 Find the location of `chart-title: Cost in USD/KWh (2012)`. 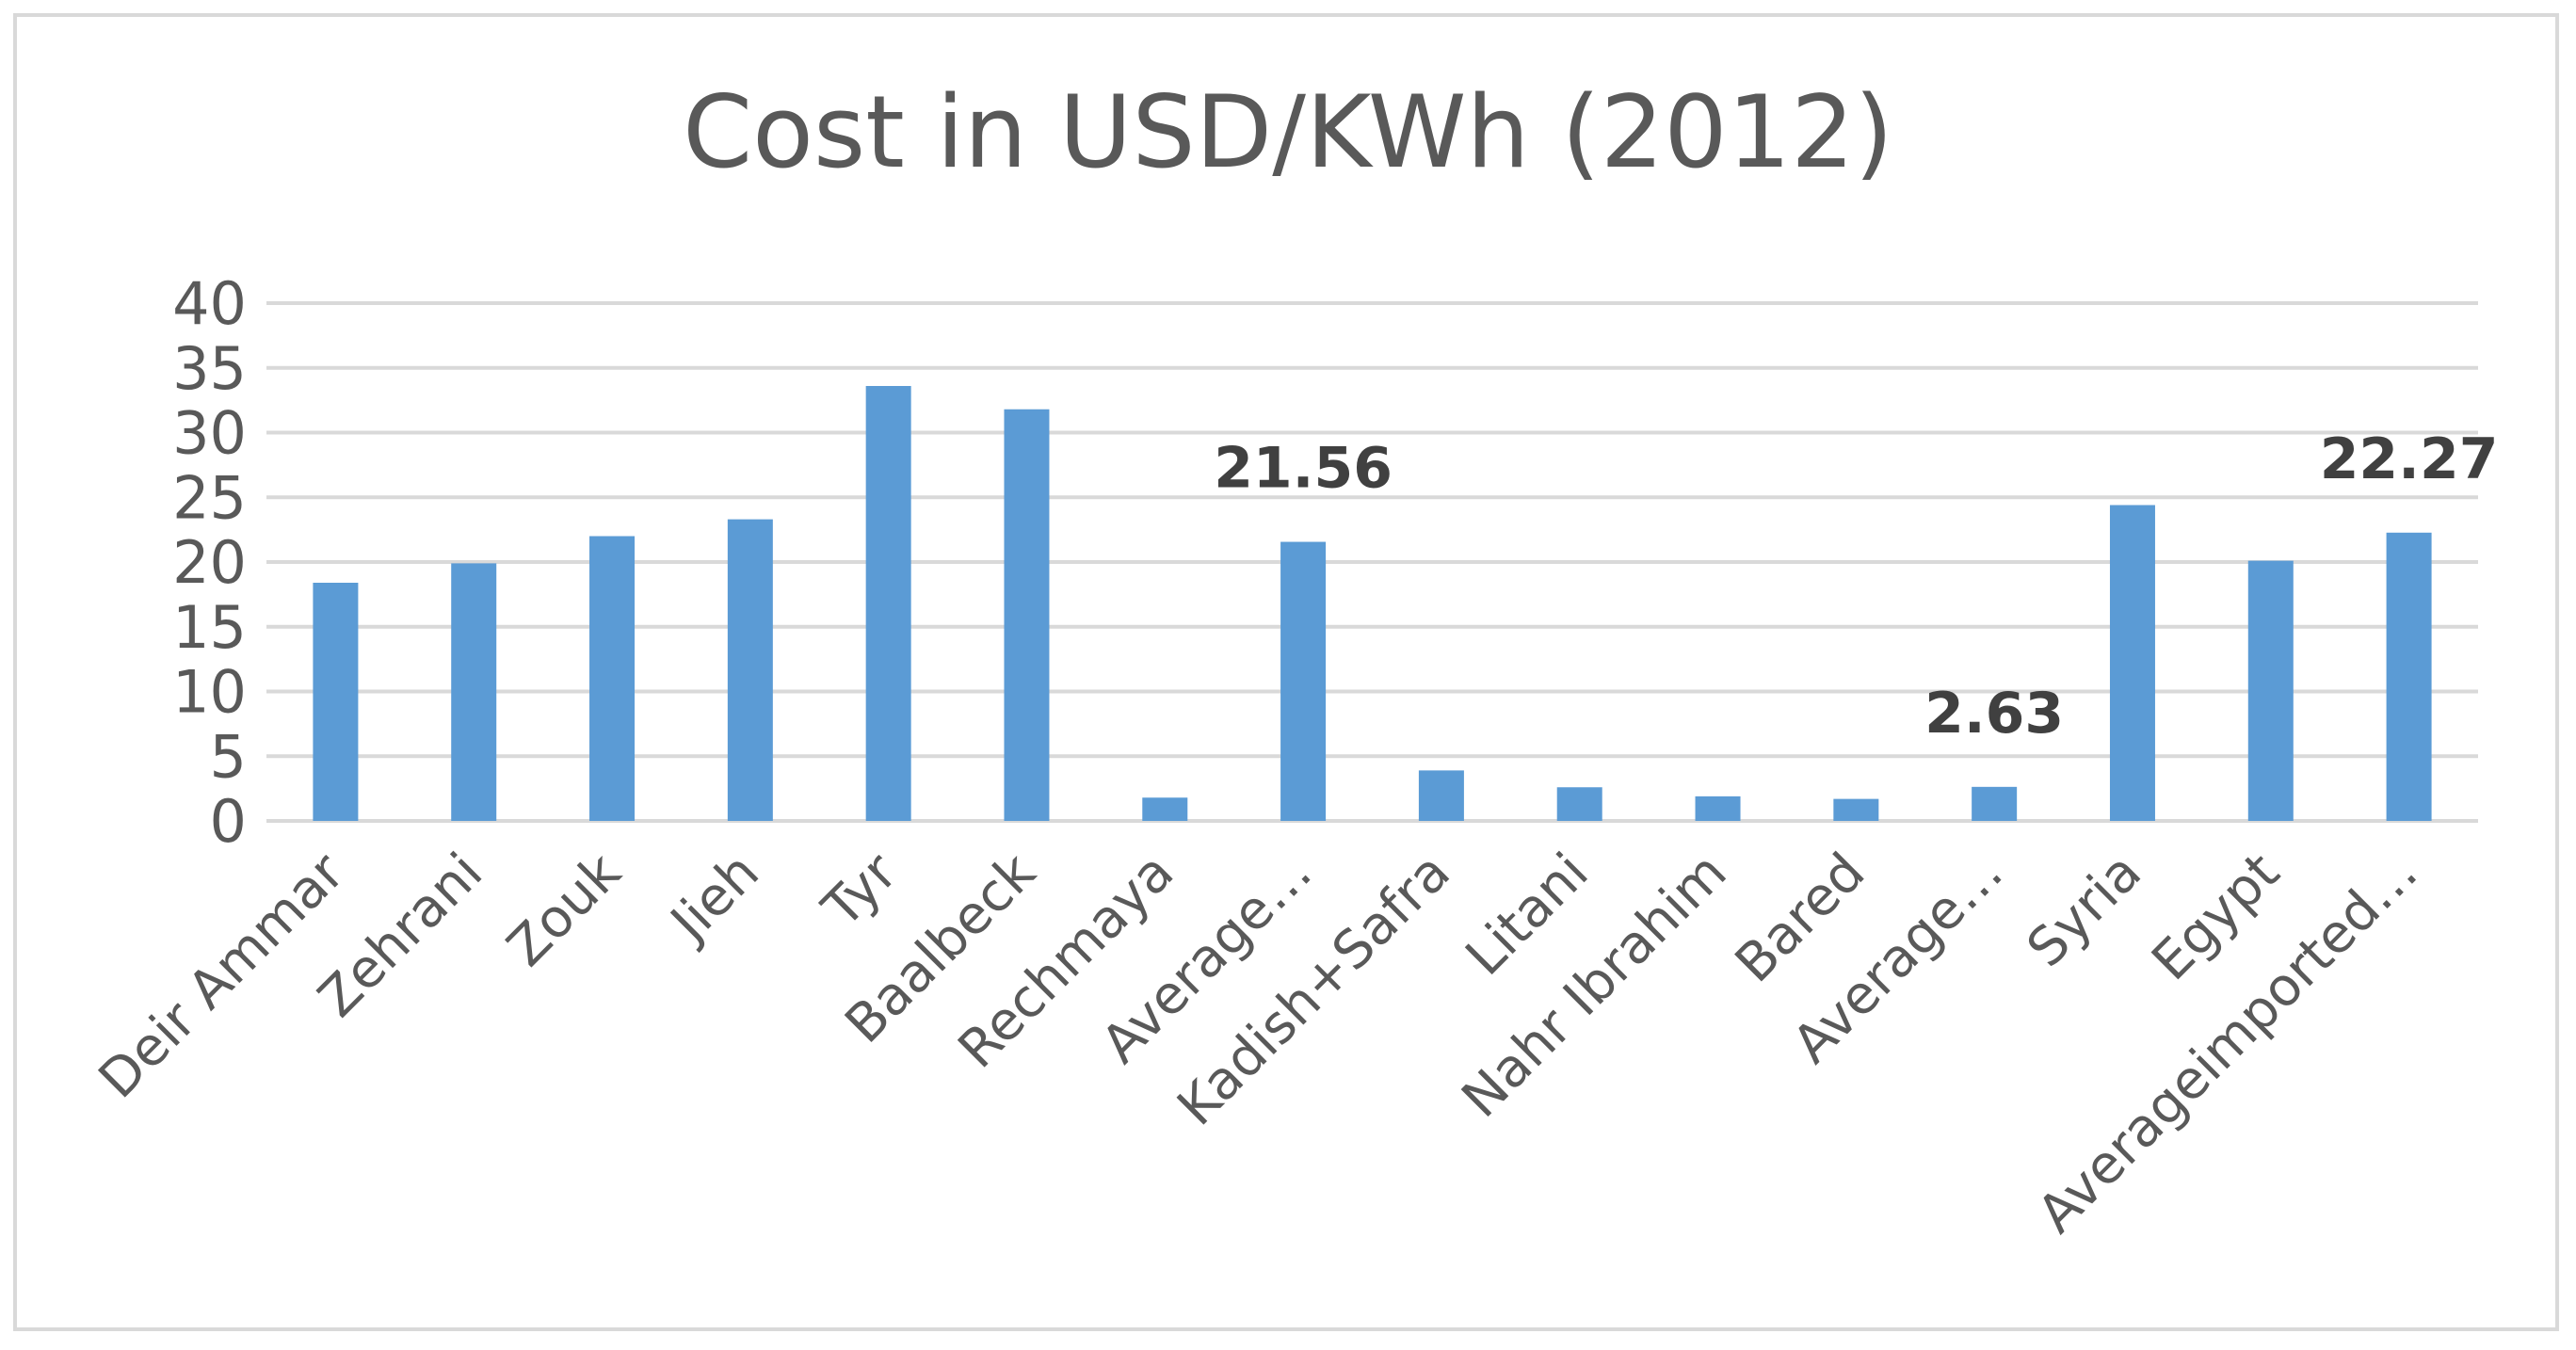

chart-title: Cost in USD/KWh (2012) is located at coordinates (1288, 132).